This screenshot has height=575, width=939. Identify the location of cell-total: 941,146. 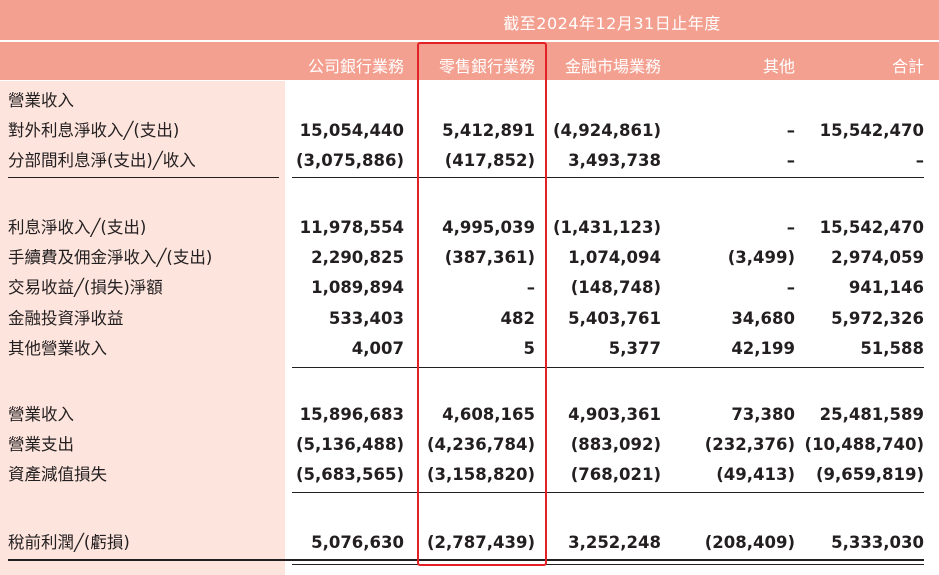
(886, 287).